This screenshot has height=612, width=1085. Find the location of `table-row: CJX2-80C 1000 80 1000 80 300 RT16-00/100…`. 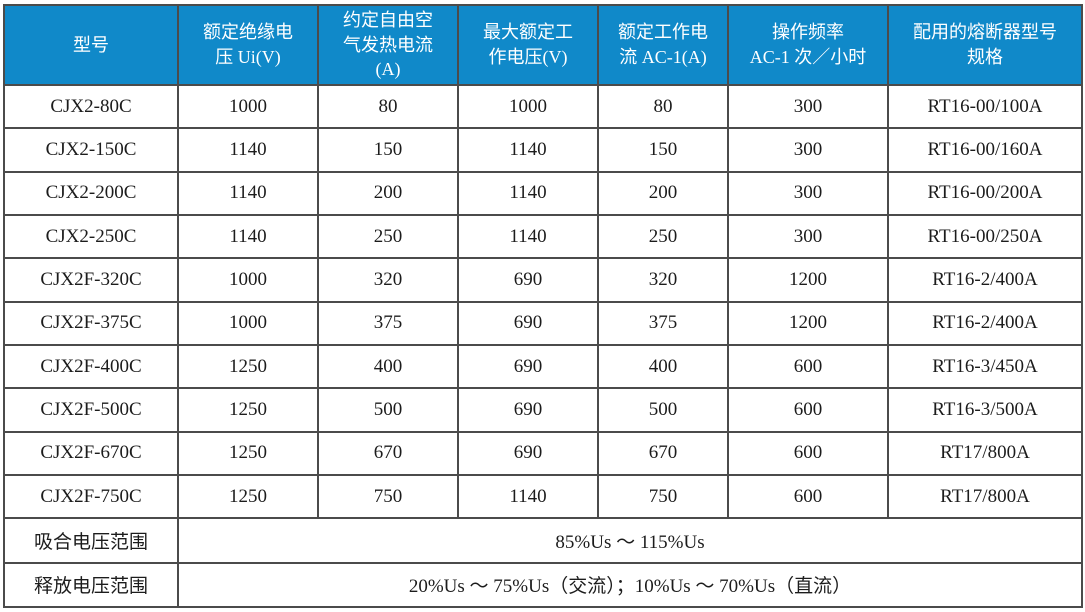

table-row: CJX2-80C 1000 80 1000 80 300 RT16-00/100… is located at coordinates (543, 106).